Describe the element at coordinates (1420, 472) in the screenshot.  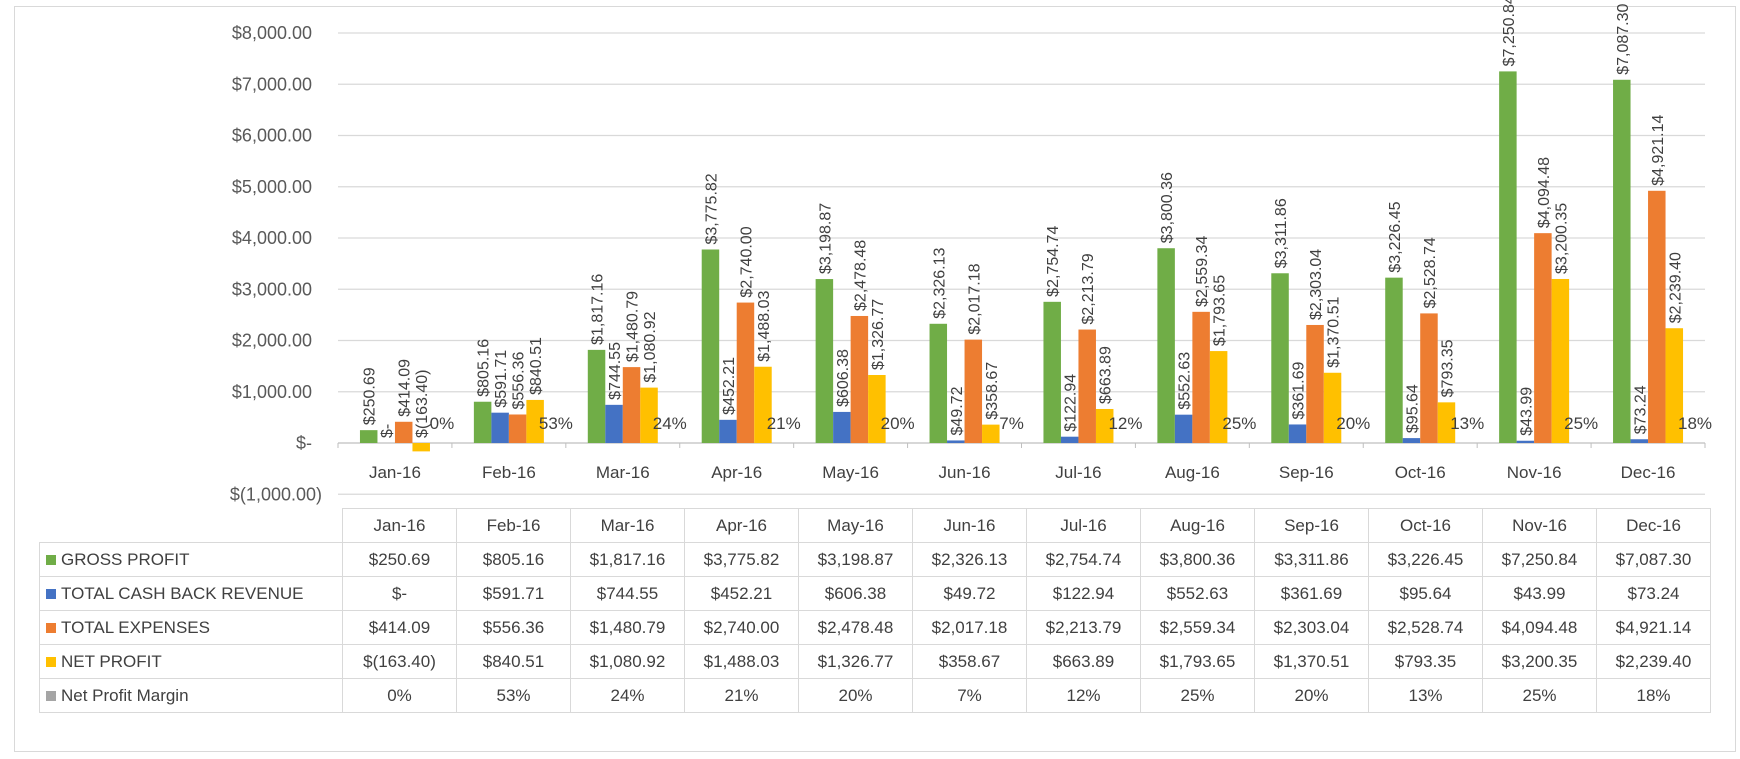
I see `x-tick-label: Oct-16` at that location.